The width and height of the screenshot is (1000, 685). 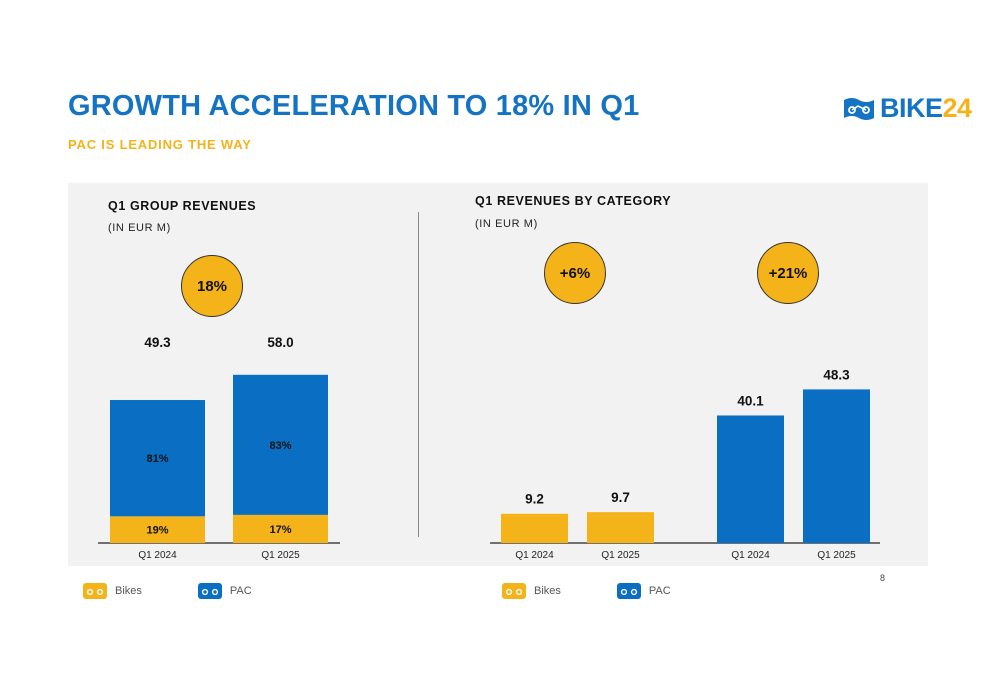 I want to click on bar-value-label: 40.1, so click(x=750, y=400).